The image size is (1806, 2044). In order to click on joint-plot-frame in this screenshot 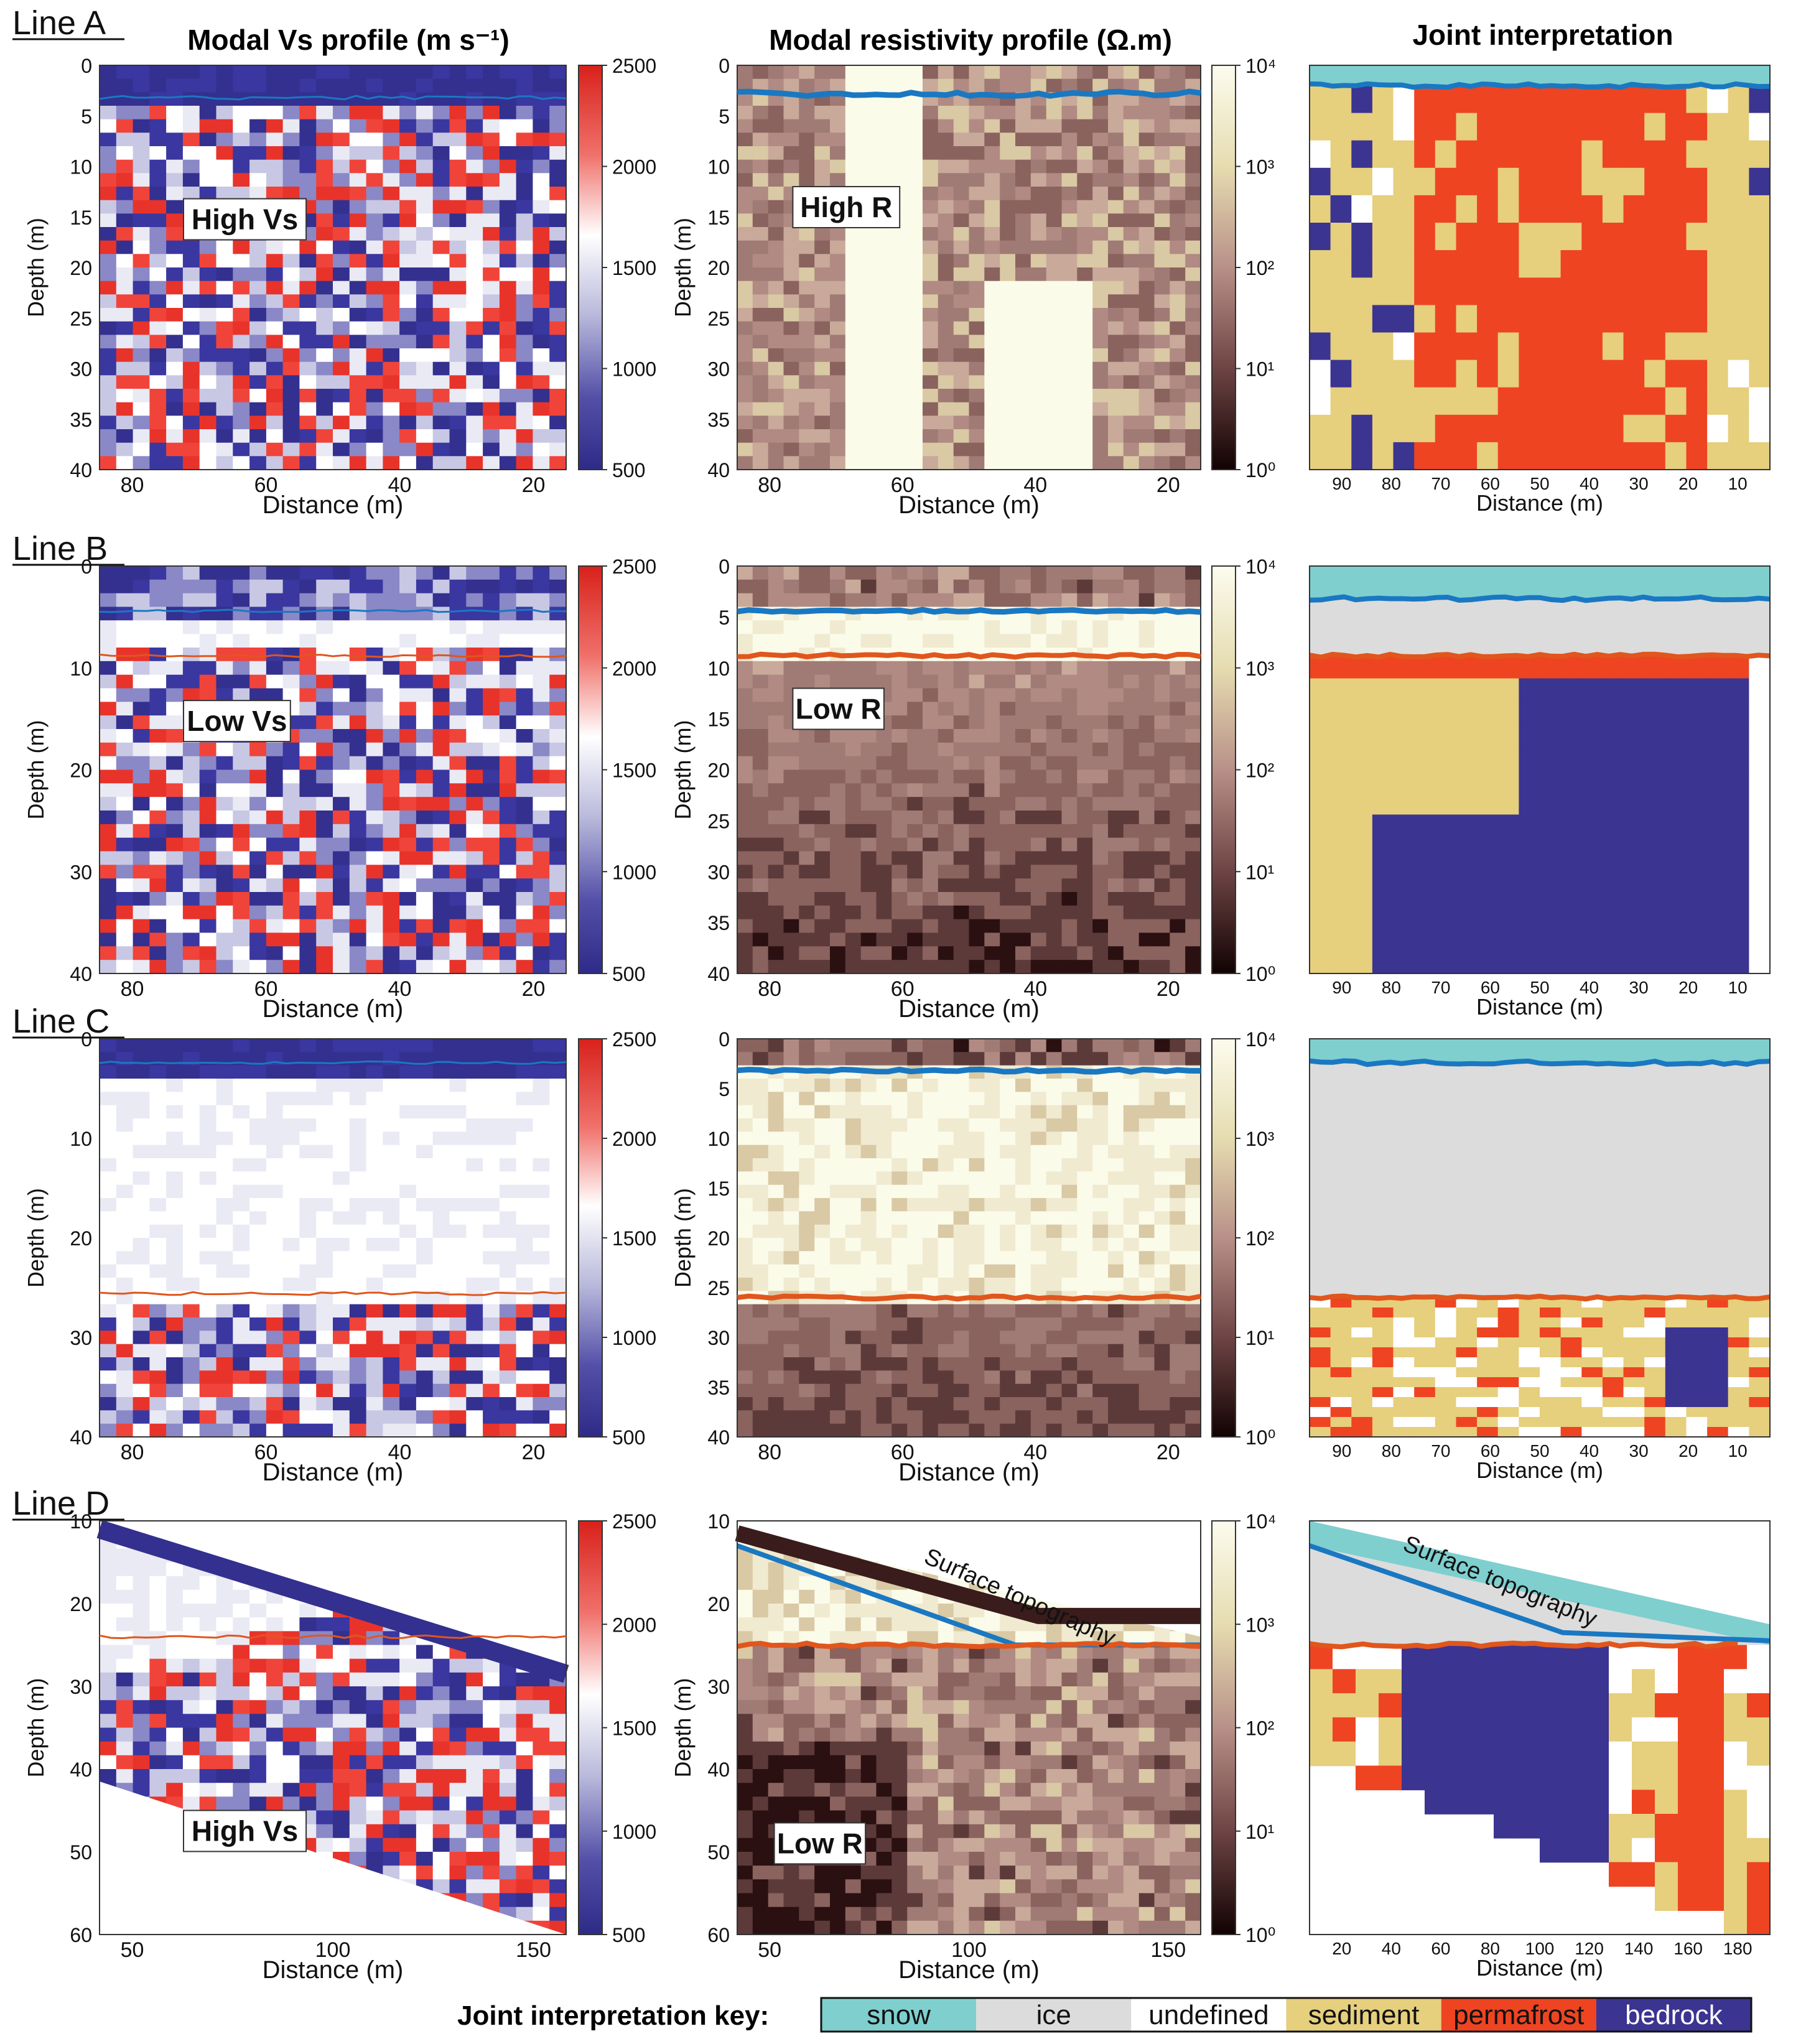, I will do `click(1540, 268)`.